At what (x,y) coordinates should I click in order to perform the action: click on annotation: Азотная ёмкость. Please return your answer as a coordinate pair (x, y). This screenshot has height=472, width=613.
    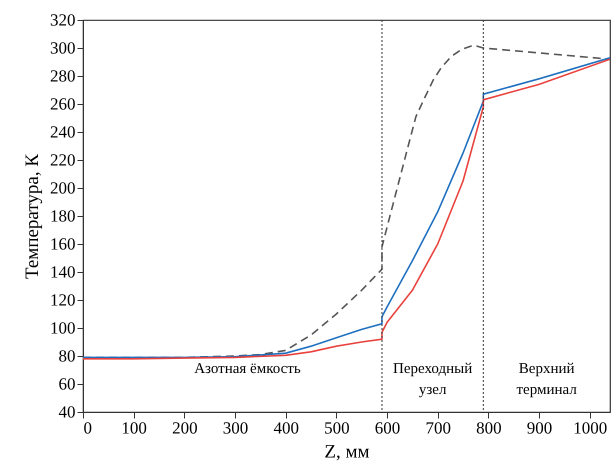
    Looking at the image, I should click on (247, 369).